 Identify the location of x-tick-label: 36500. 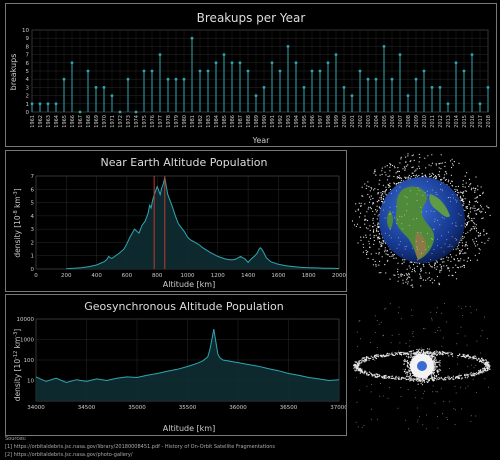
(289, 408).